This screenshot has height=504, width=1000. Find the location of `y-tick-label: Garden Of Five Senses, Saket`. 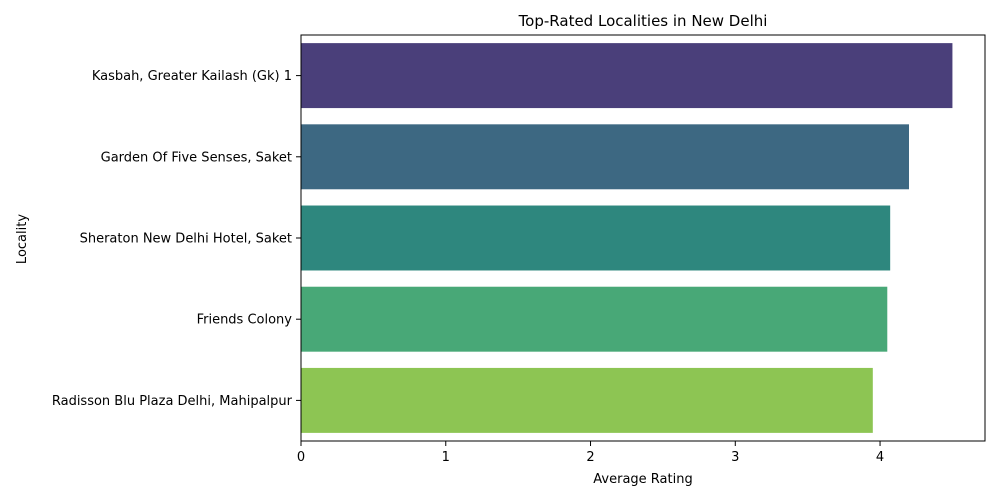

y-tick-label: Garden Of Five Senses, Saket is located at coordinates (196, 157).